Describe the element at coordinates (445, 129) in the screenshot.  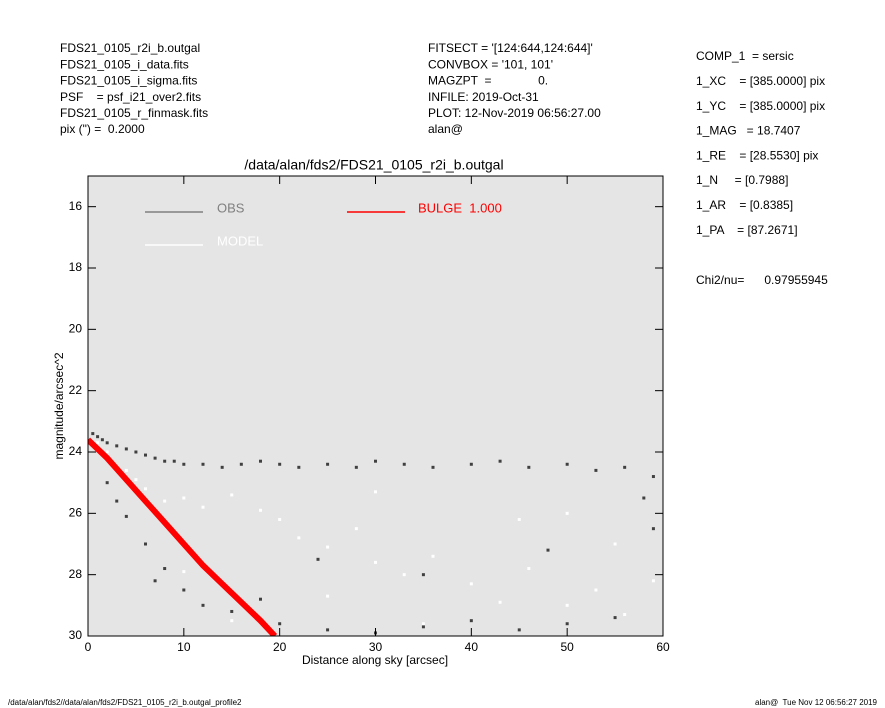
I see `header-center-line: alan@` at that location.